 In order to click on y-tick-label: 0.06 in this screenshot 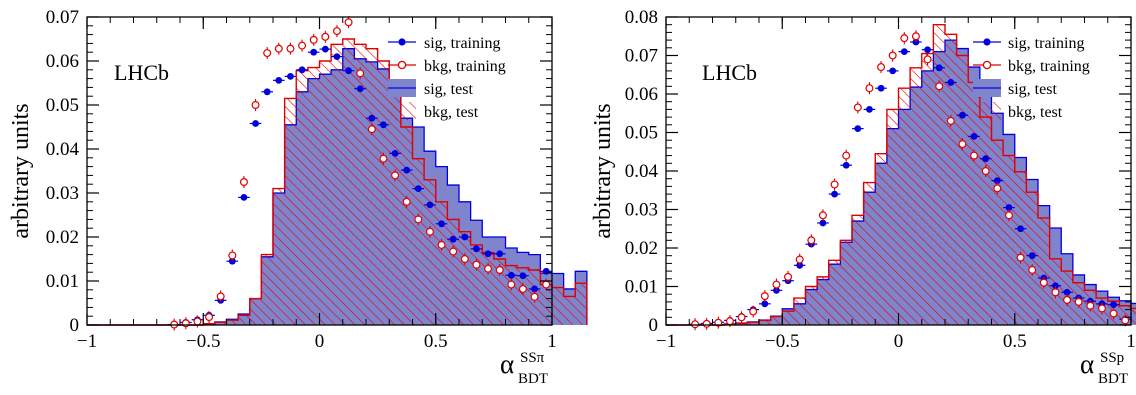, I will do `click(62, 61)`.